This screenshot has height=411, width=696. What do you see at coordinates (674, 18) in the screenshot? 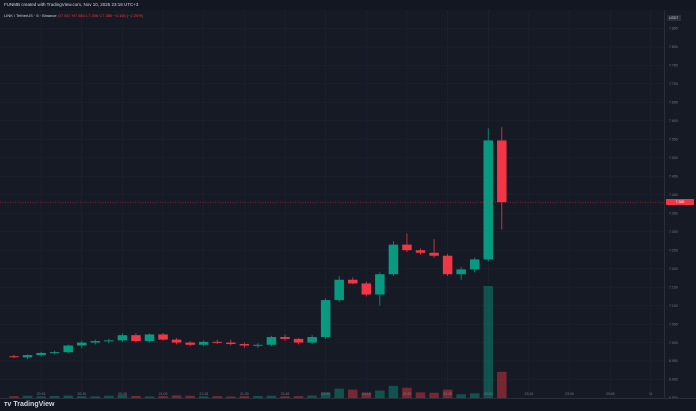
I see `currency-label: USDT` at bounding box center [674, 18].